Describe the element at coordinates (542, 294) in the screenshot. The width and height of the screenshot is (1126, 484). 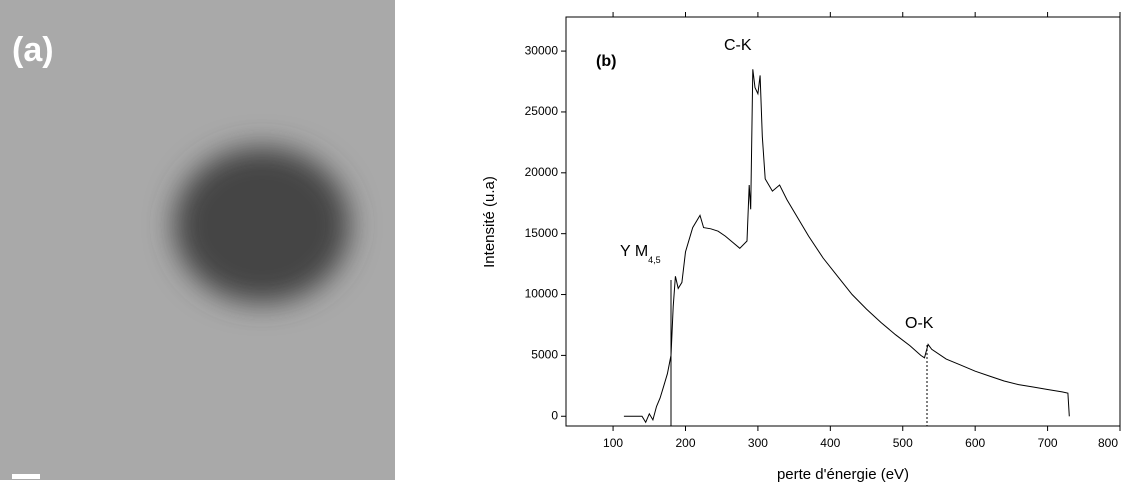
I see `y-tick-label: 10000` at that location.